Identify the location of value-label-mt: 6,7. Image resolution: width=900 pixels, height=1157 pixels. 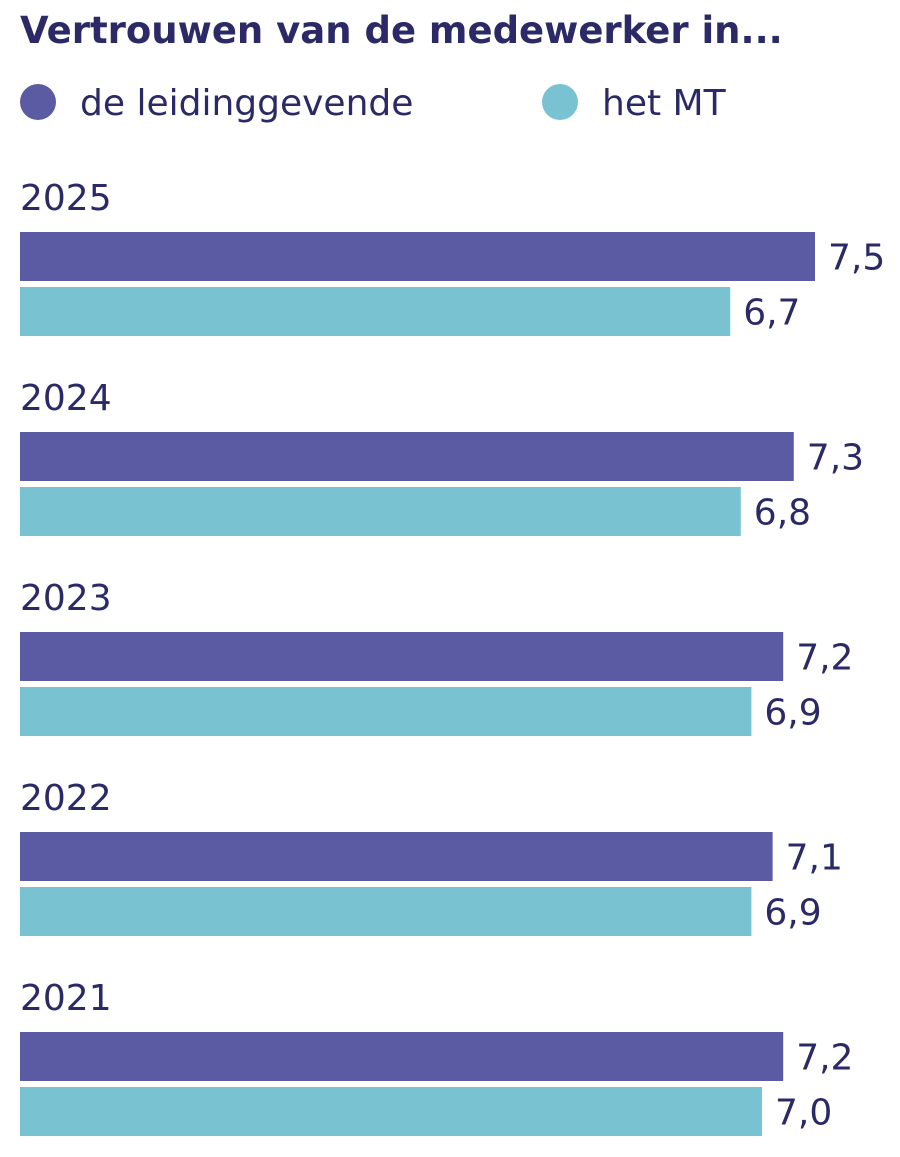
(771, 313).